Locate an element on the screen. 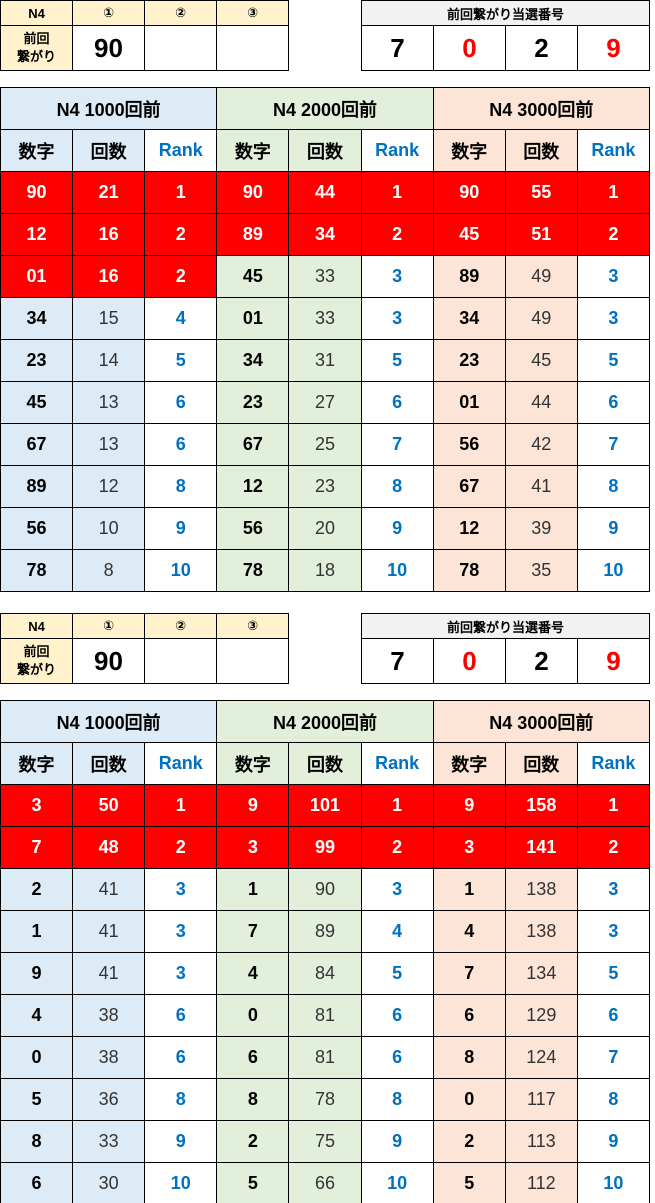 This screenshot has width=655, height=1203. digit-cell: 7 is located at coordinates (469, 973).